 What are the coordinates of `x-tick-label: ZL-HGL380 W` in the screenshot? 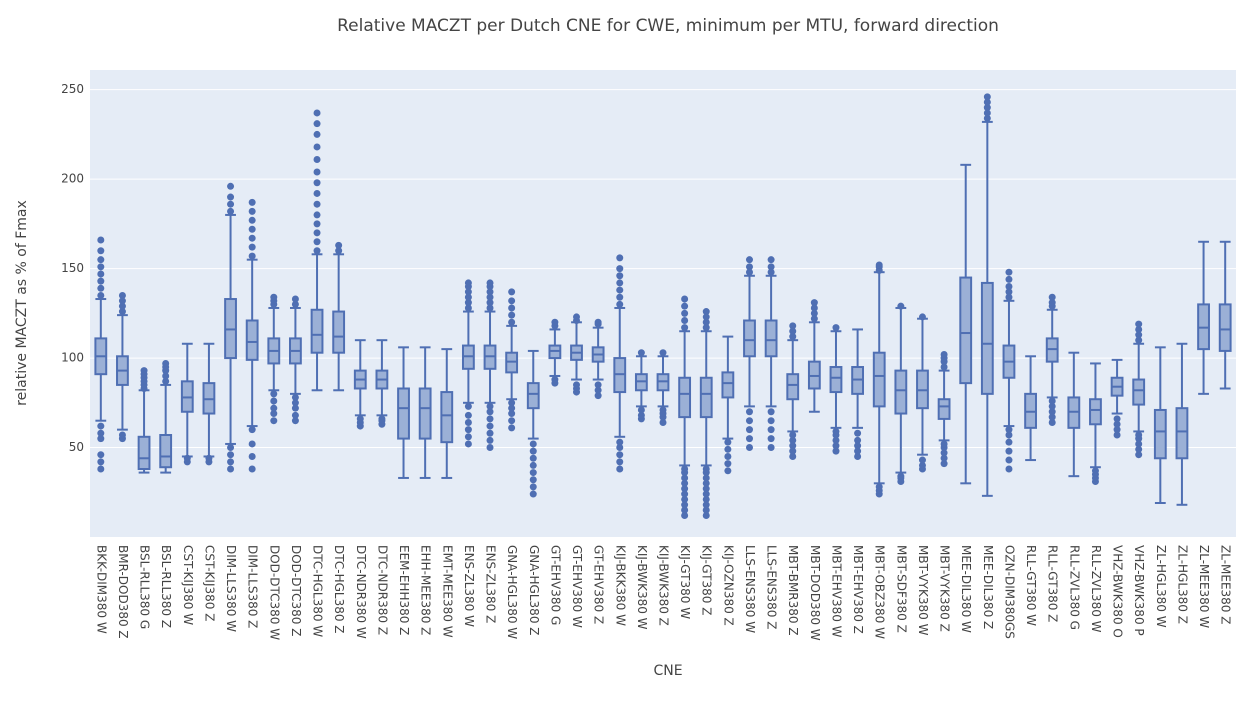 It's located at (1161, 586).